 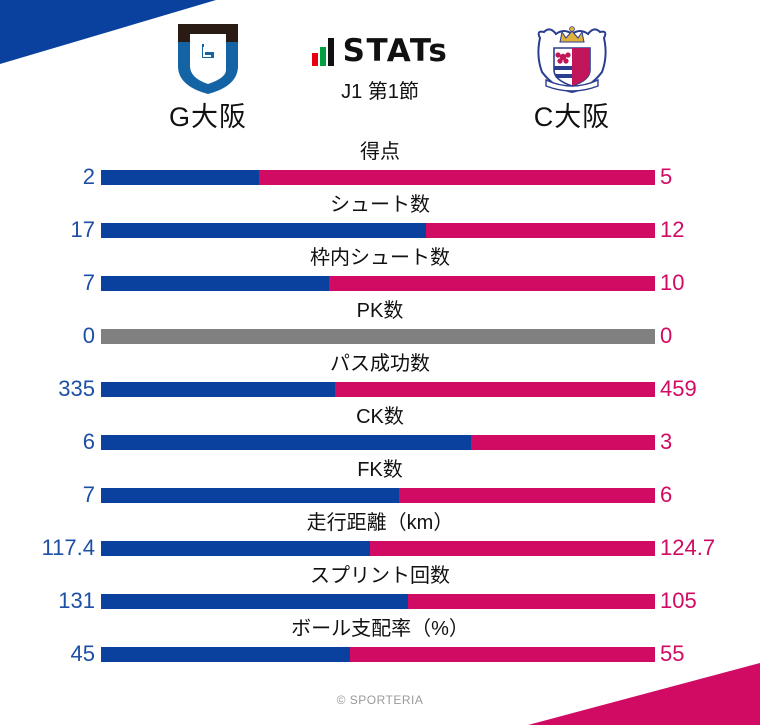 What do you see at coordinates (76, 388) in the screenshot?
I see `home-value: 335` at bounding box center [76, 388].